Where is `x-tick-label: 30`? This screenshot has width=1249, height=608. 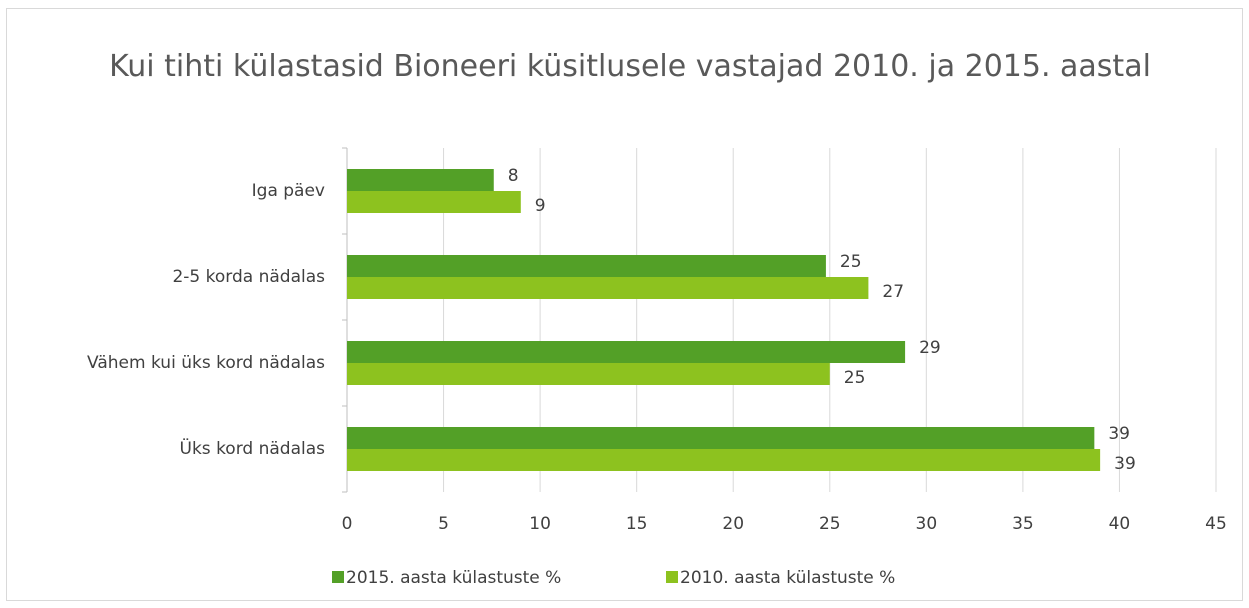
x-tick-label: 30 is located at coordinates (927, 524).